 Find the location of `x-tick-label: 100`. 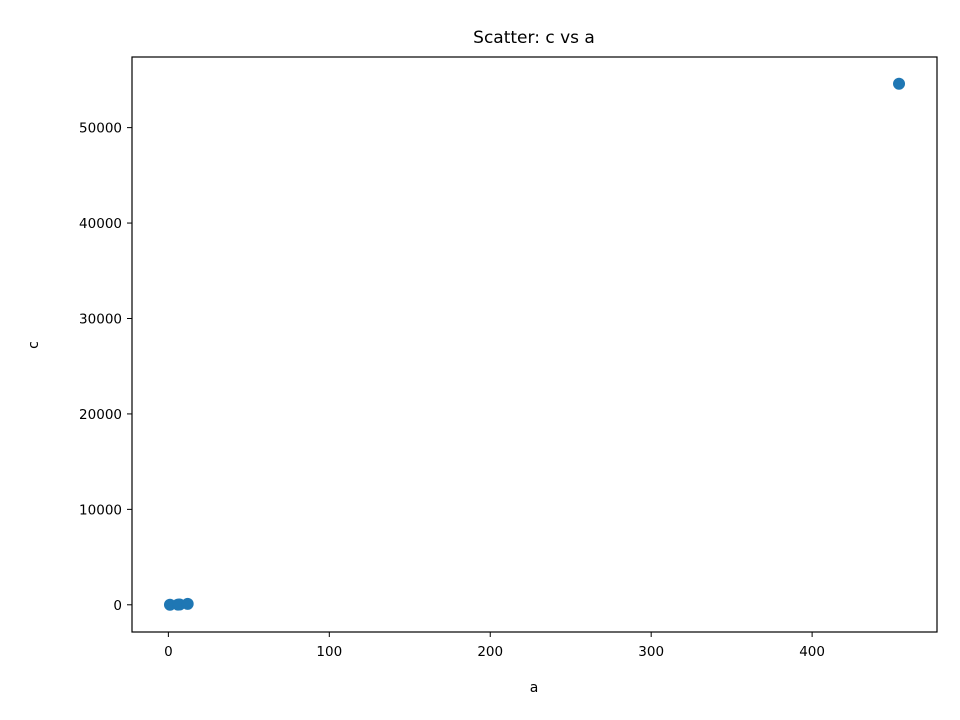

x-tick-label: 100 is located at coordinates (329, 652).